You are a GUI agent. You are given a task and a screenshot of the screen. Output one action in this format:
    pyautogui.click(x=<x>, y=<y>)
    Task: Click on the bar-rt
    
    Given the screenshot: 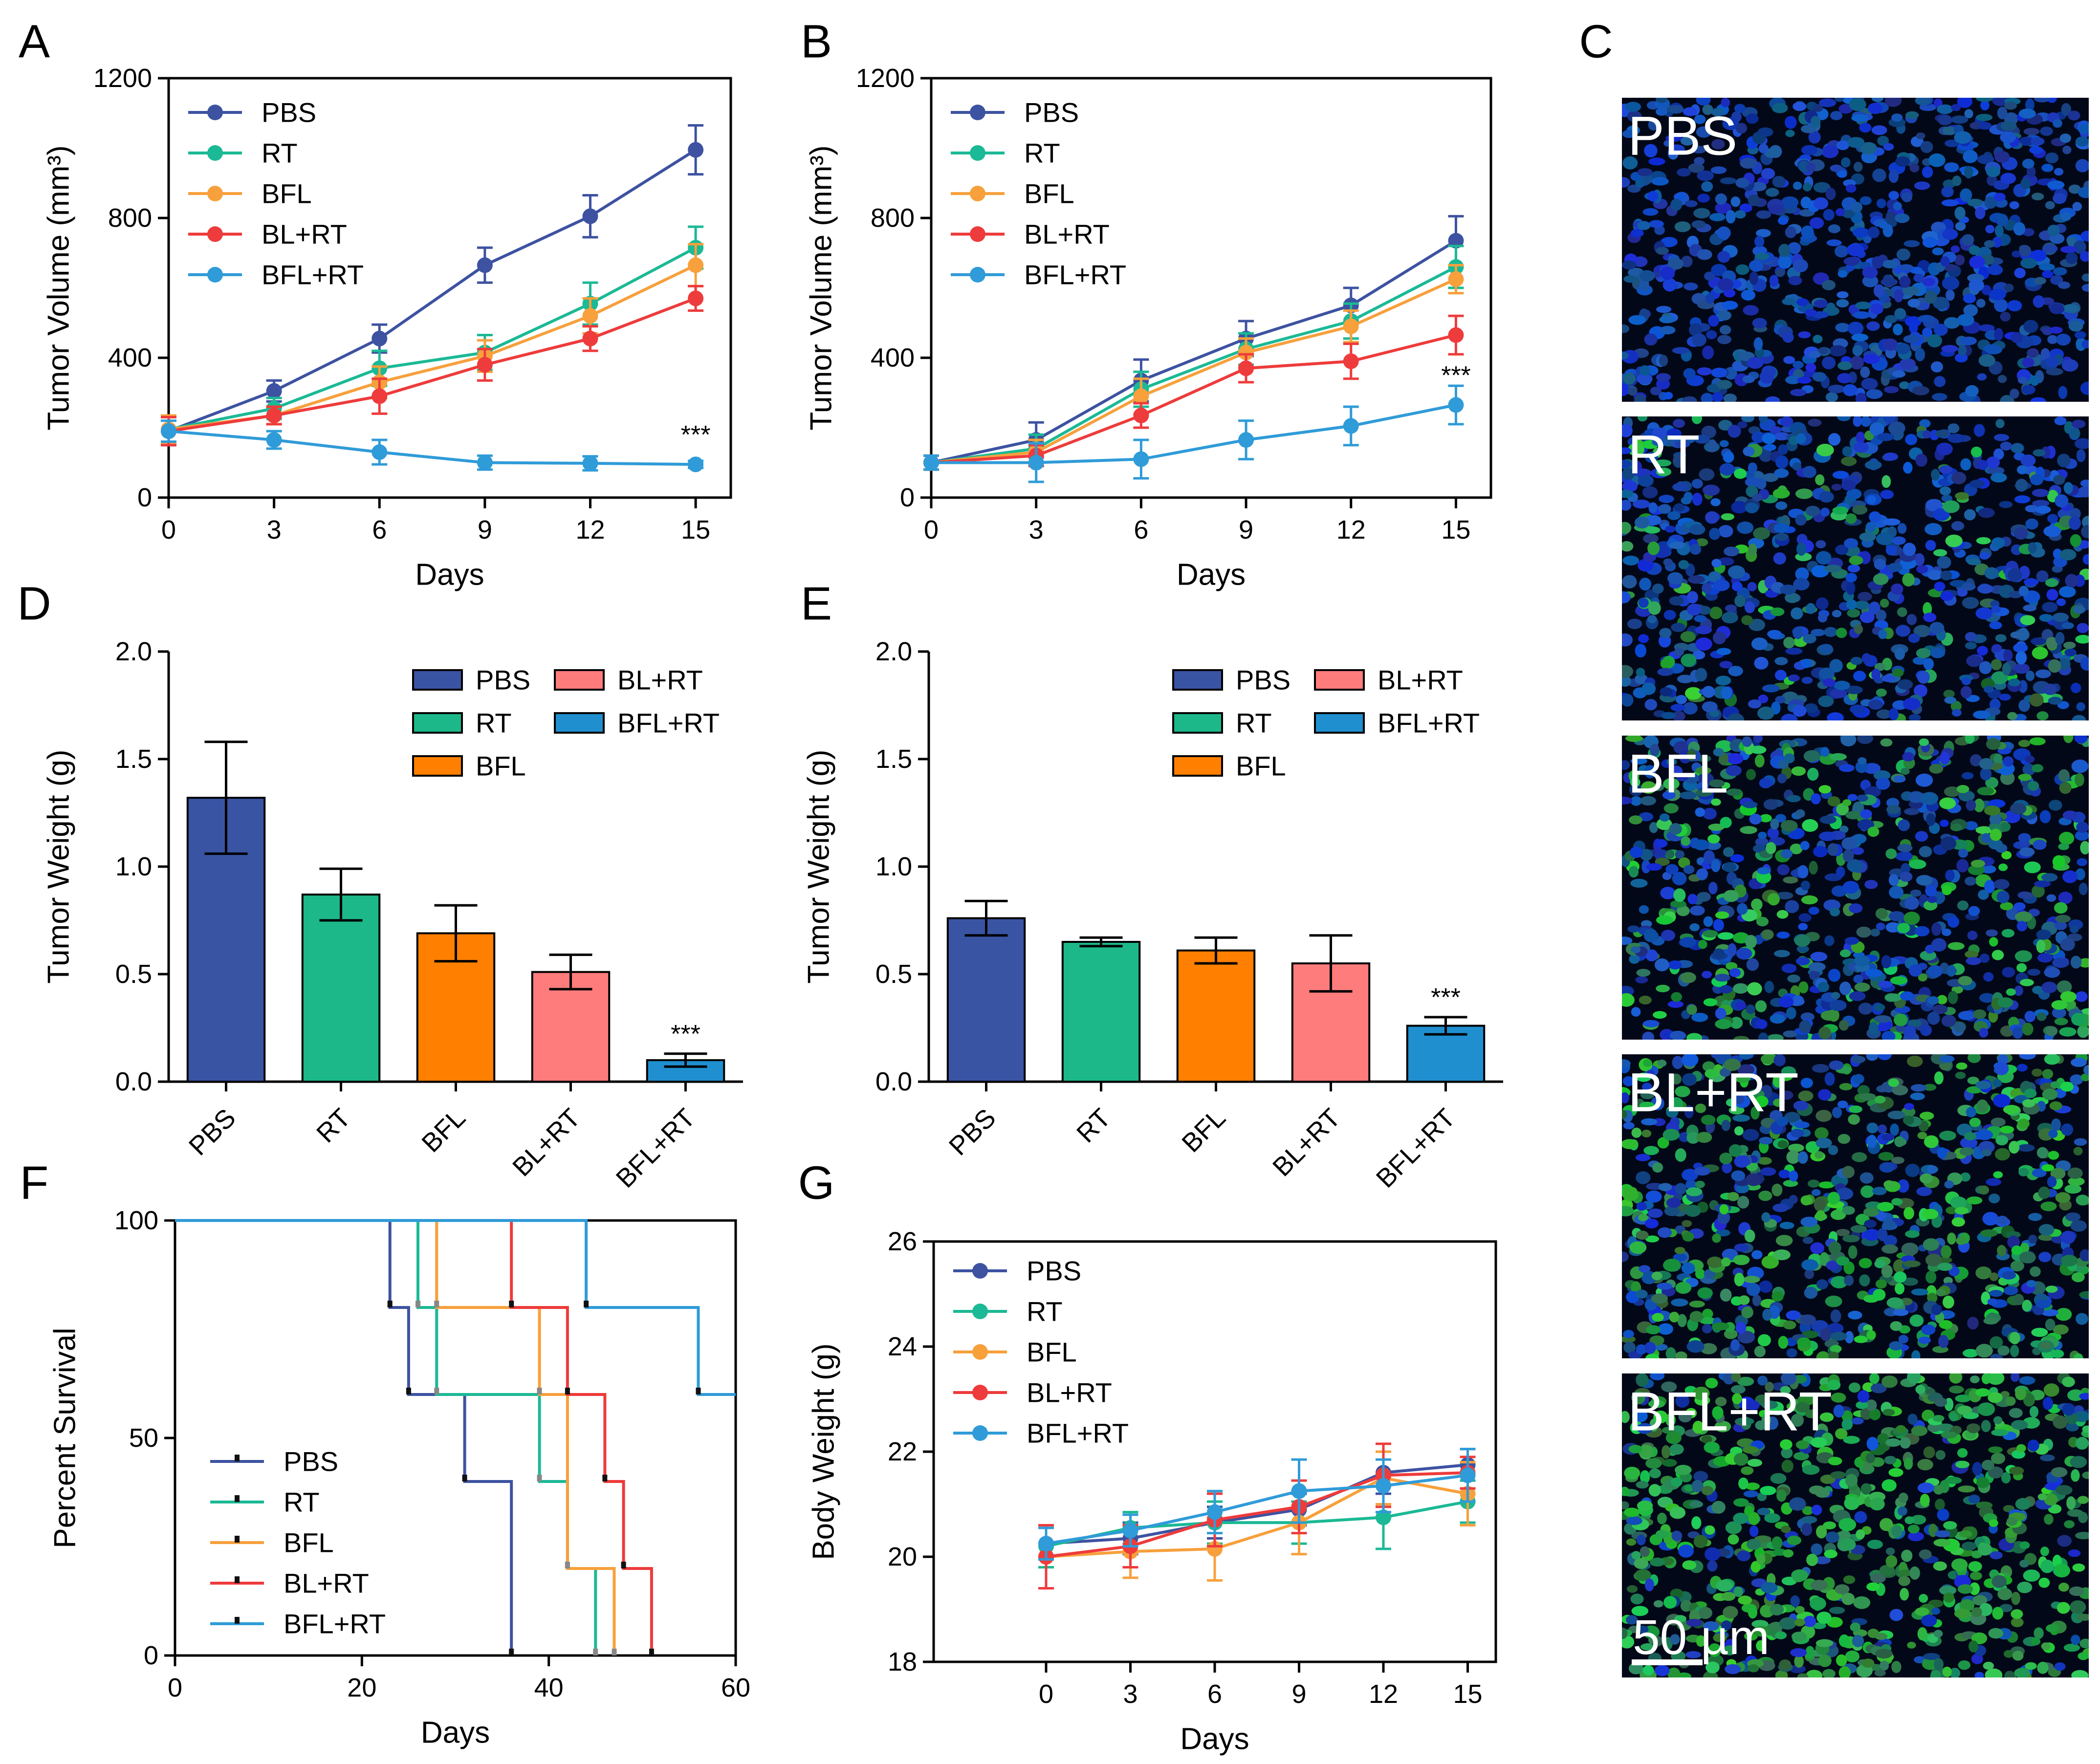 What is the action you would take?
    pyautogui.click(x=1101, y=1010)
    